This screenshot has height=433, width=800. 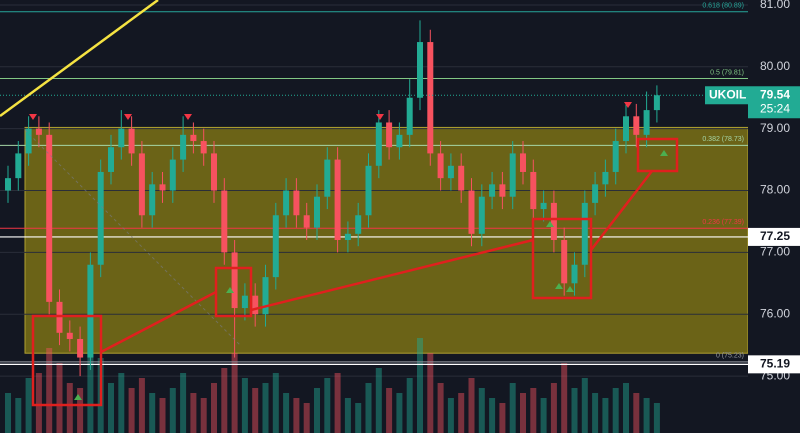 What do you see at coordinates (775, 108) in the screenshot?
I see `countdown: 25:24` at bounding box center [775, 108].